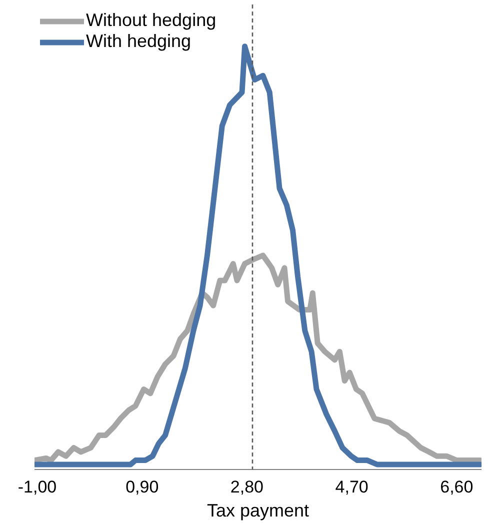 The width and height of the screenshot is (489, 523). I want to click on x-tick-label: 4,70, so click(351, 487).